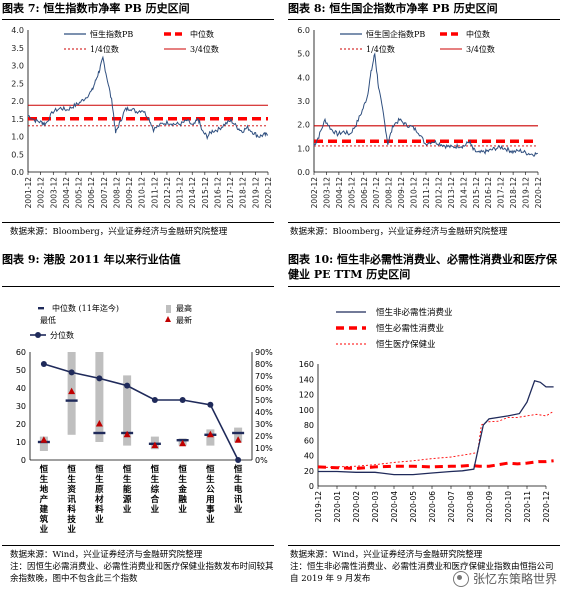 The width and height of the screenshot is (563, 593). I want to click on x-tick-label: 2003-12, so click(326, 193).